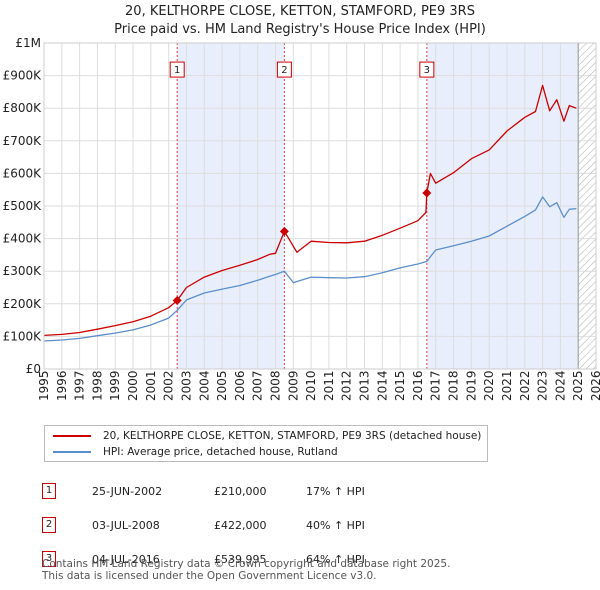 The image size is (600, 590). What do you see at coordinates (347, 385) in the screenshot?
I see `x-tick-label: 2012` at bounding box center [347, 385].